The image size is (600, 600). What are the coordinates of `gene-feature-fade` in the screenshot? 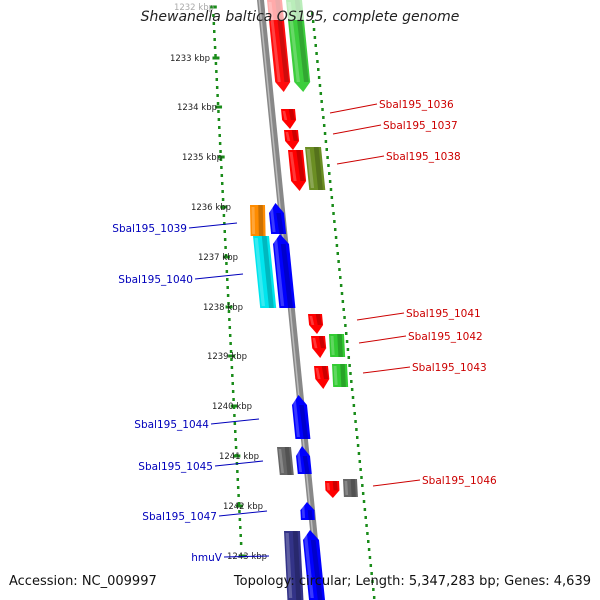 It's located at (275, 10).